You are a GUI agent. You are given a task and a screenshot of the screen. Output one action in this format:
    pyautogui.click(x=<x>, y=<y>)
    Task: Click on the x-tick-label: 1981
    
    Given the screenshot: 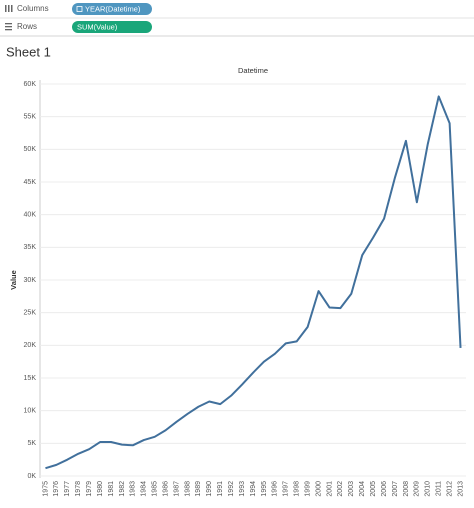 What is the action you would take?
    pyautogui.click(x=111, y=489)
    